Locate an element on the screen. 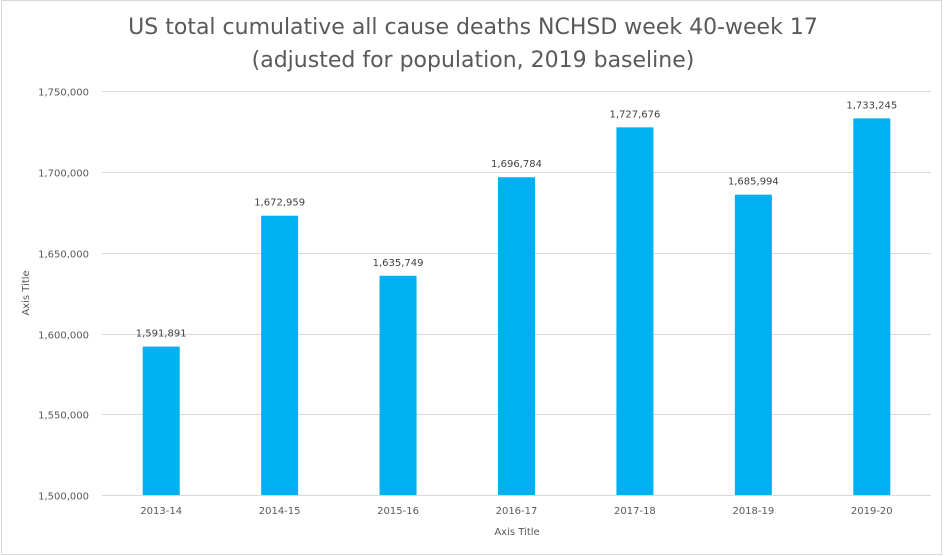 The height and width of the screenshot is (556, 946). data-label: 1,685,994 is located at coordinates (753, 182).